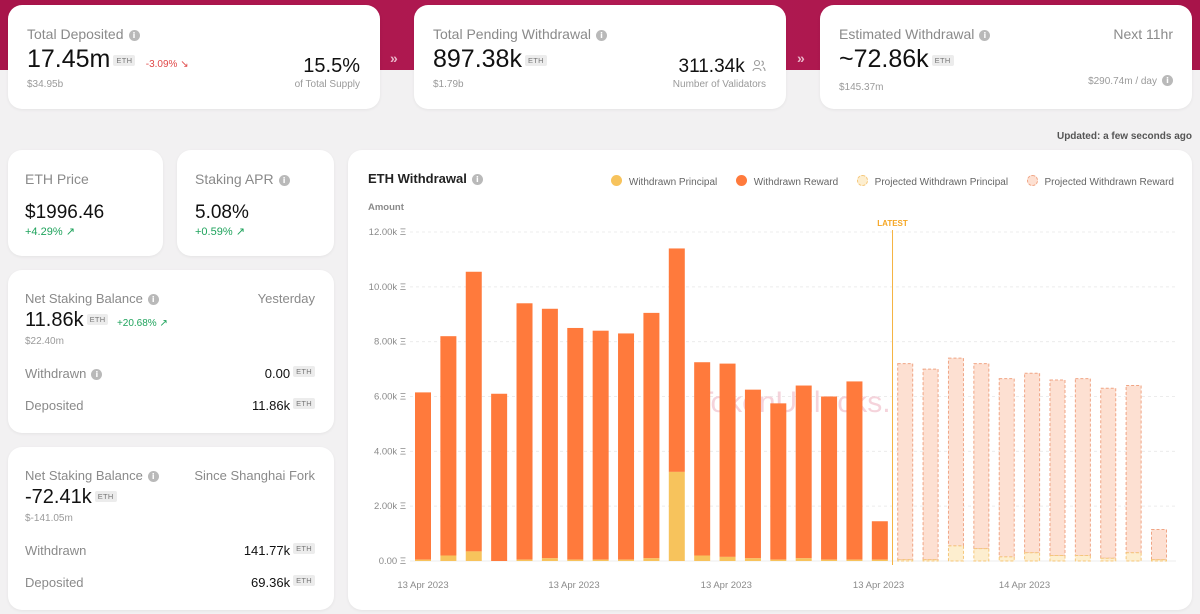 The image size is (1200, 614). I want to click on deposited-value: 11.86k, so click(271, 405).